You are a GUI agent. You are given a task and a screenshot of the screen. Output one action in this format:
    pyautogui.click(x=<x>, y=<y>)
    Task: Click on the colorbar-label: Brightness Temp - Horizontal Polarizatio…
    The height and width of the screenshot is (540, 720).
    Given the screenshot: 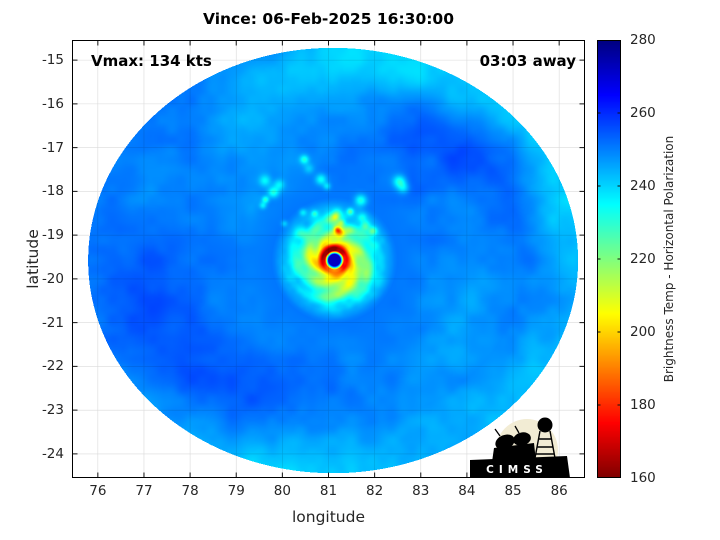 What is the action you would take?
    pyautogui.click(x=669, y=259)
    